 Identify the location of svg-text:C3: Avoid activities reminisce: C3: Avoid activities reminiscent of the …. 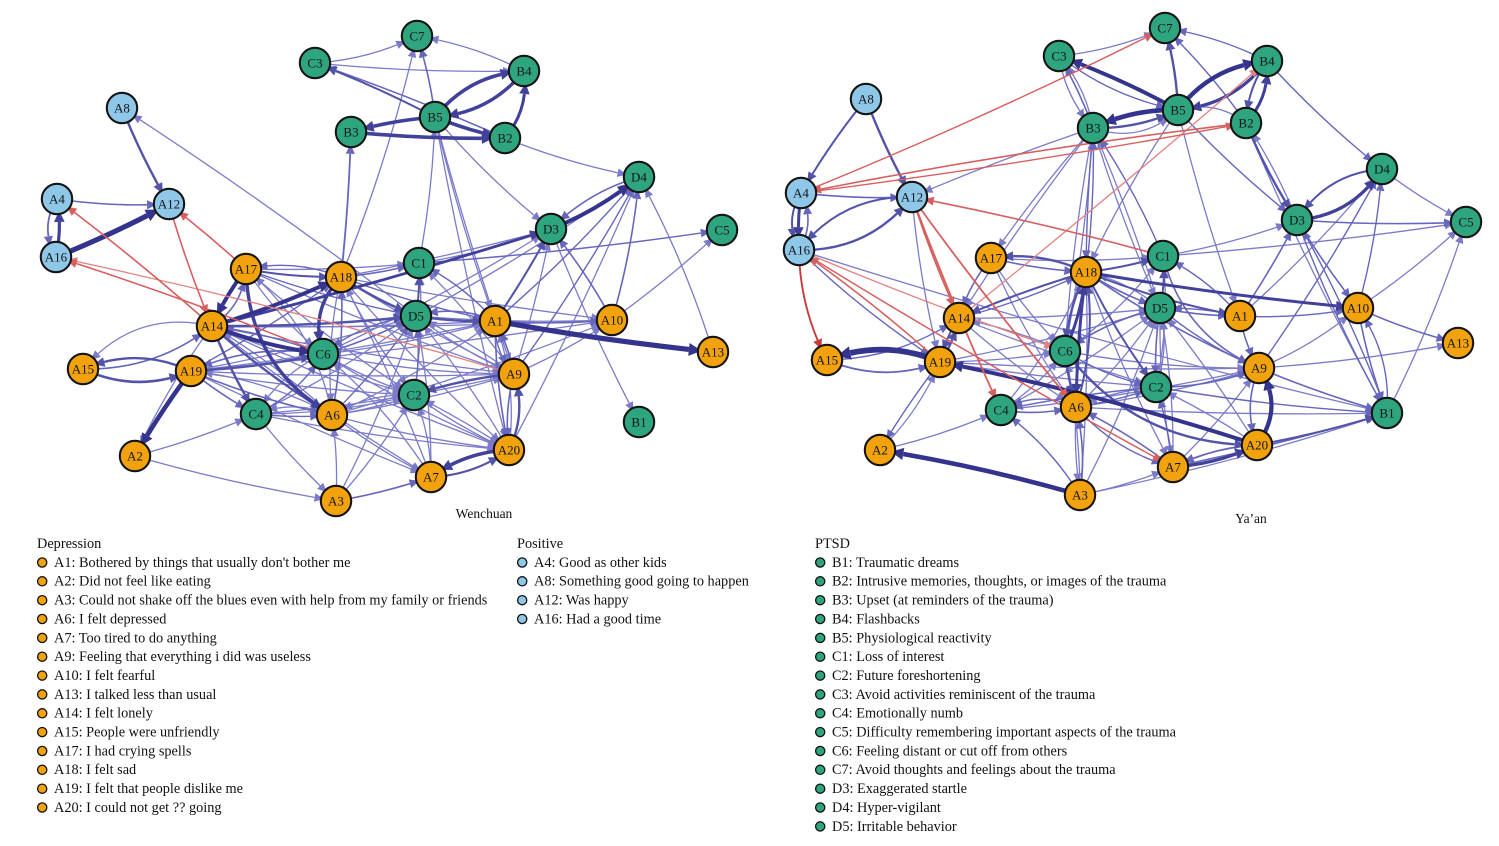
(964, 695).